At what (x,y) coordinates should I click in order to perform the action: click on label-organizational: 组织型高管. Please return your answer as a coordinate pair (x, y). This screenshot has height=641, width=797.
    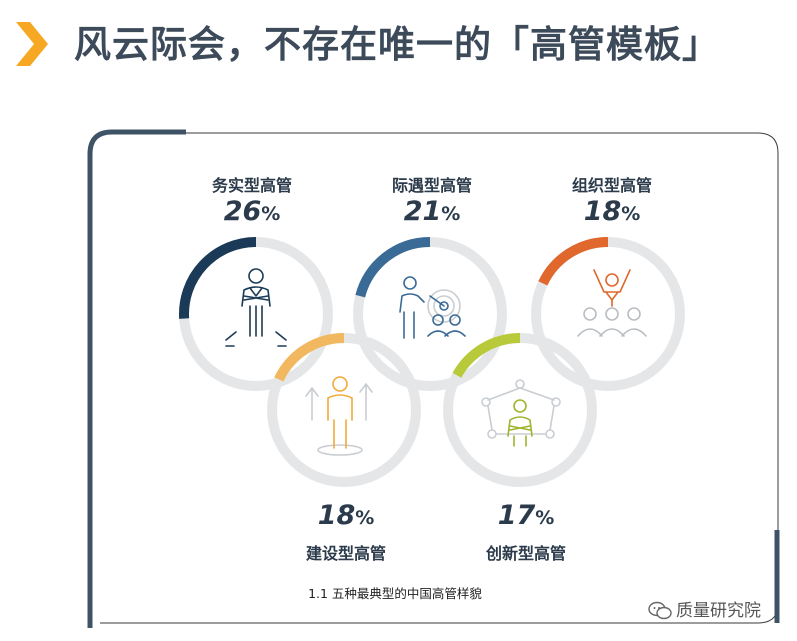
    Looking at the image, I should click on (611, 185).